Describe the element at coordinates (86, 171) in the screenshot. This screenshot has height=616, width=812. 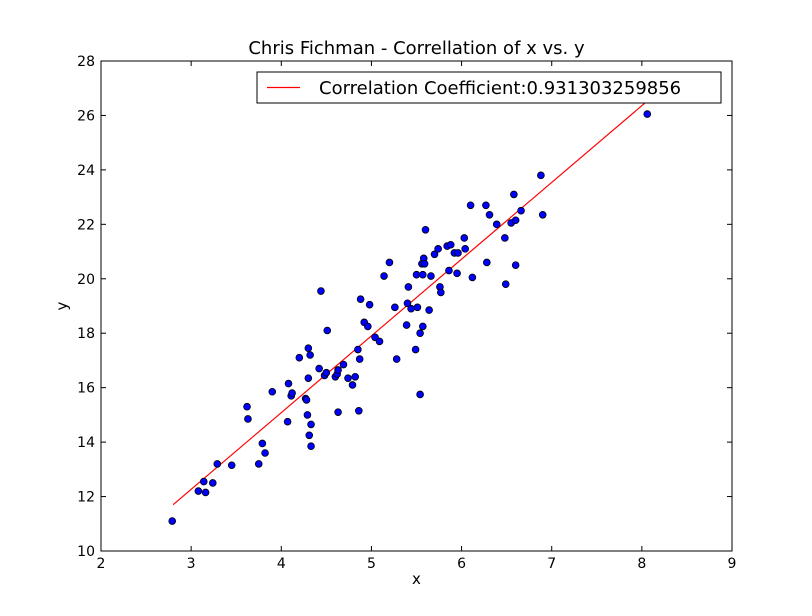
I see `y-tick-label: 24` at that location.